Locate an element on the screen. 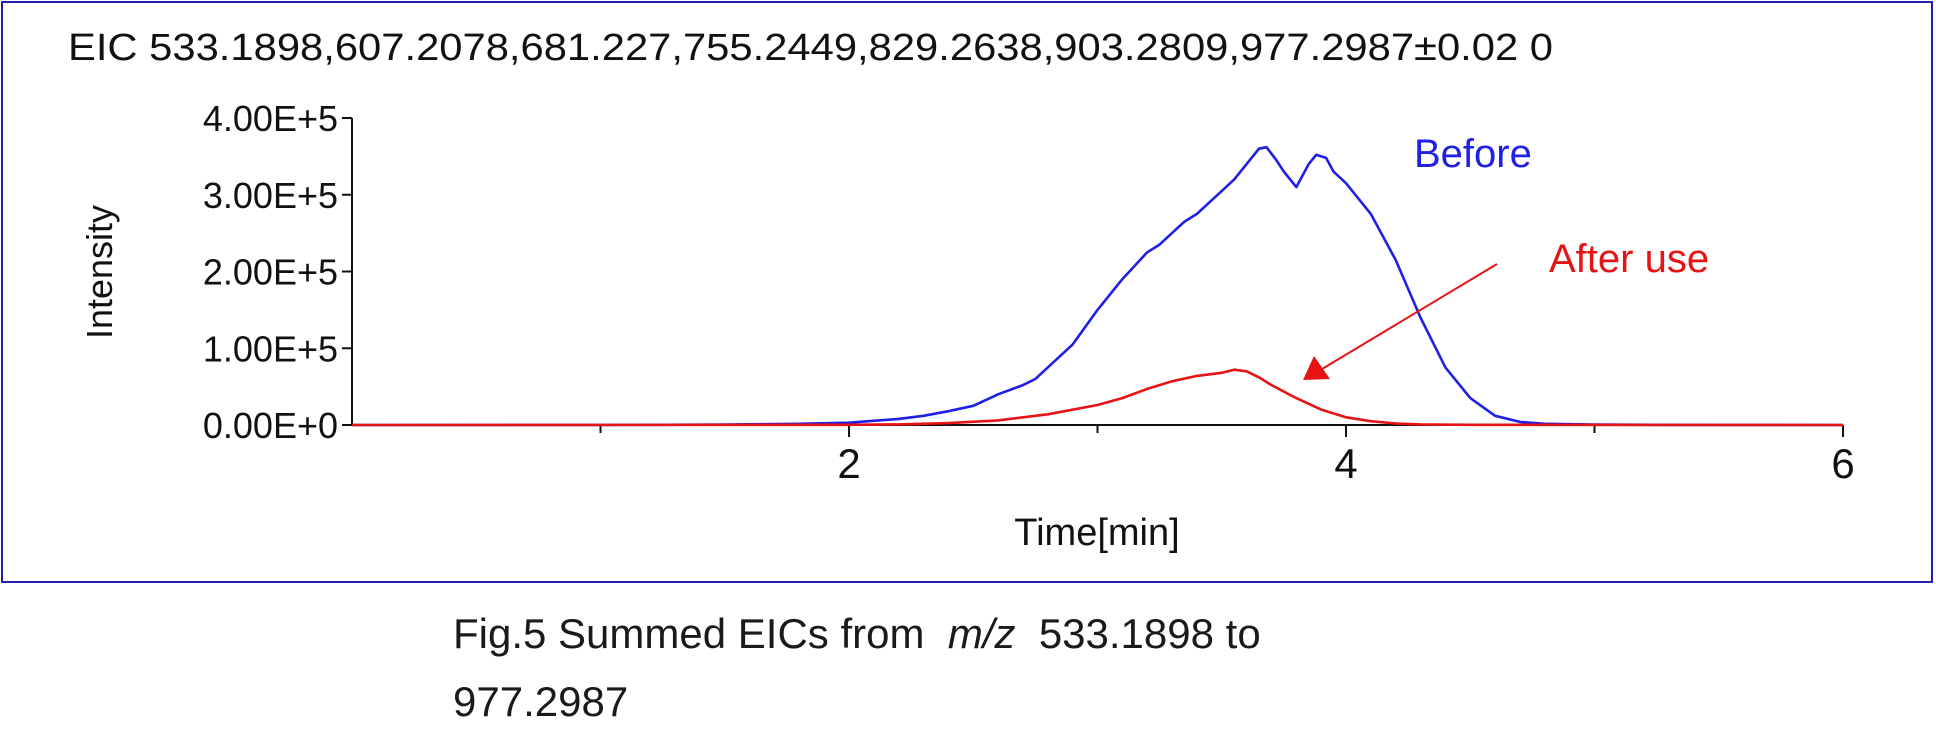  y-tick-label: 1.00E+5 is located at coordinates (270, 348).